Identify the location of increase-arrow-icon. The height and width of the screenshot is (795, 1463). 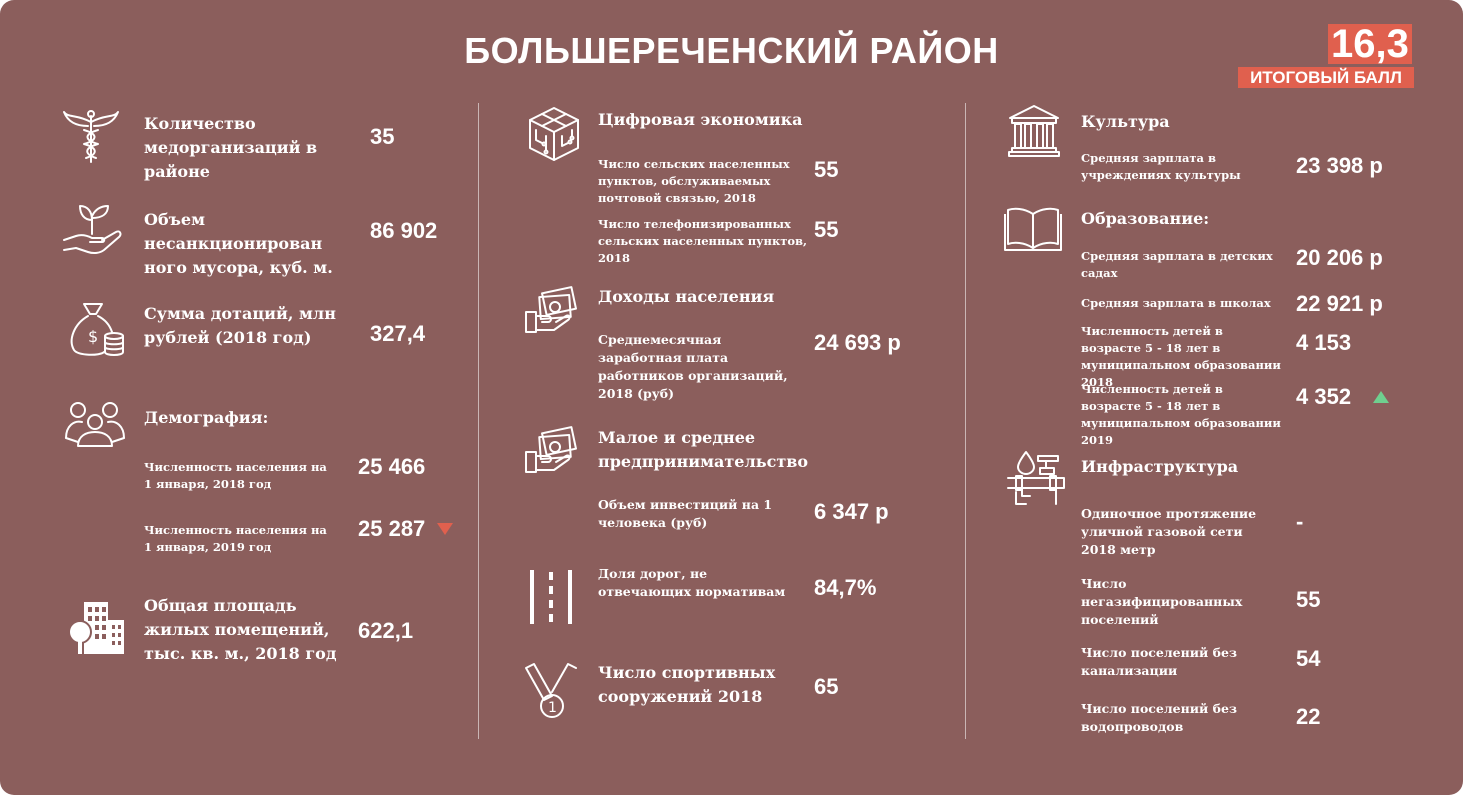
(1381, 397).